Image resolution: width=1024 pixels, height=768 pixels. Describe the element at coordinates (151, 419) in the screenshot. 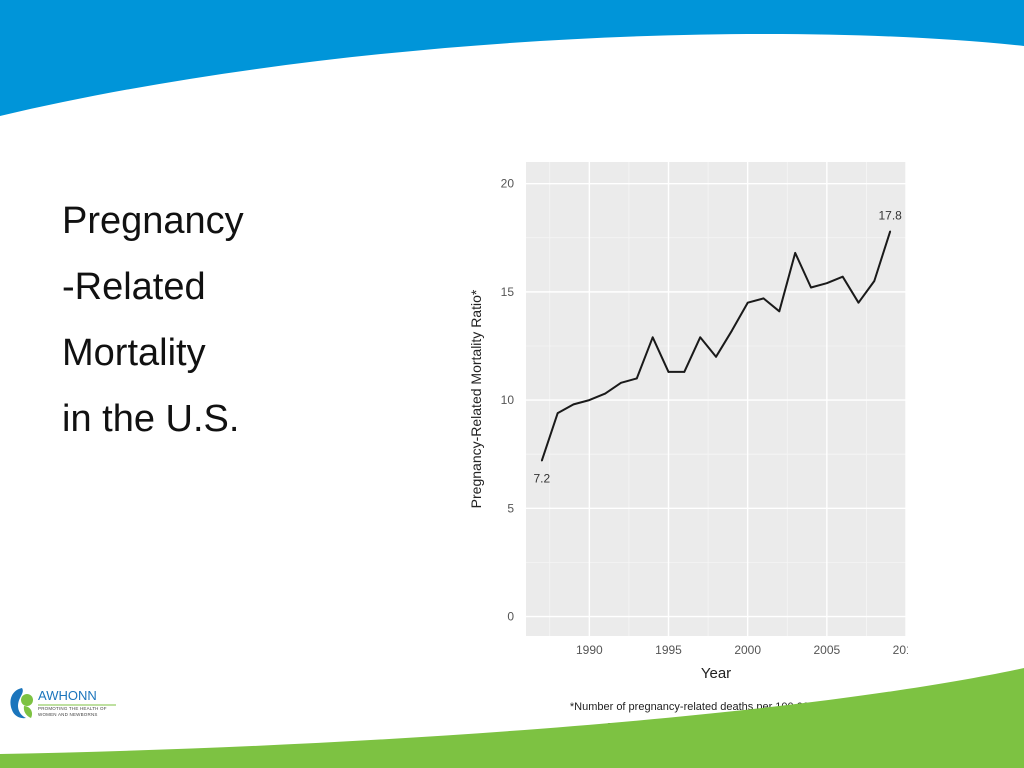

I see `slide-title-line-4: in the U.S.` at that location.